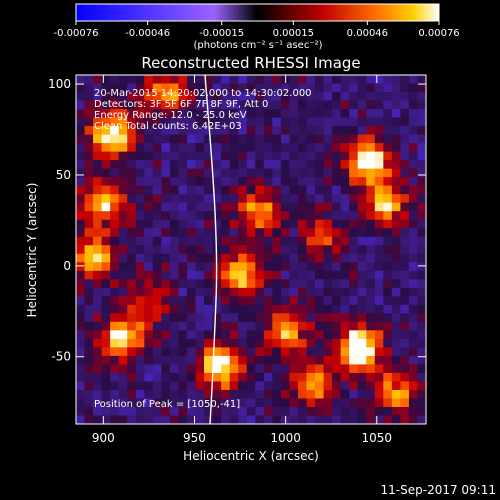 The width and height of the screenshot is (500, 500). What do you see at coordinates (203, 93) in the screenshot?
I see `annotation-time-range: 20-Mar-2015 14:20:02.000 to 14:30:02.000` at bounding box center [203, 93].